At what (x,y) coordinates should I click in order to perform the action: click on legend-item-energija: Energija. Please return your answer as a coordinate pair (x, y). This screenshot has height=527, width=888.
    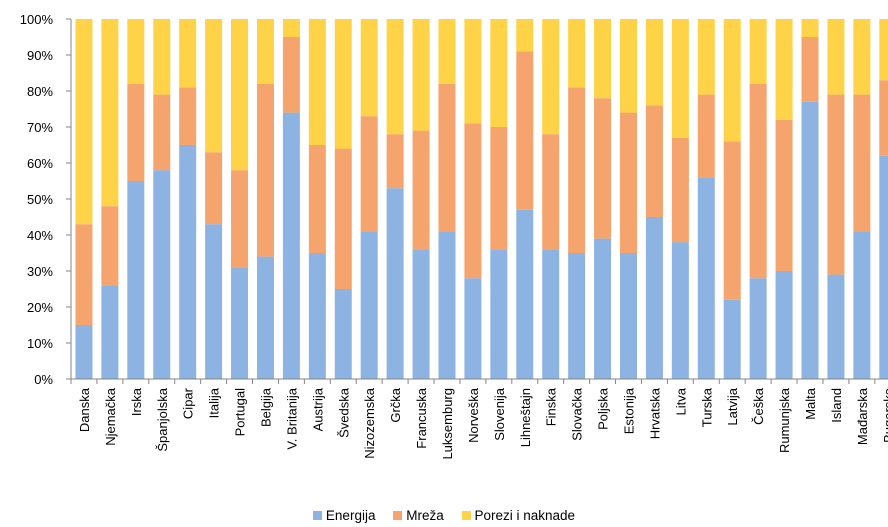
    Looking at the image, I should click on (343, 515).